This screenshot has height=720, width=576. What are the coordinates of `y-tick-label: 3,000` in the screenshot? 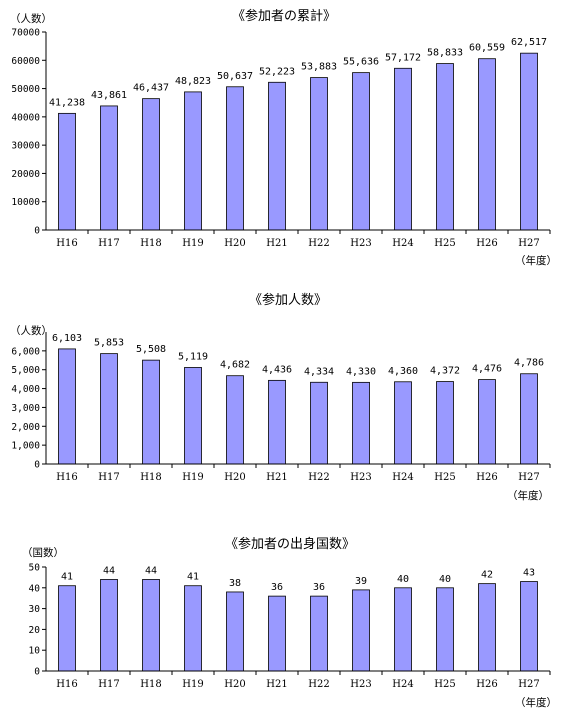 It's located at (25, 408).